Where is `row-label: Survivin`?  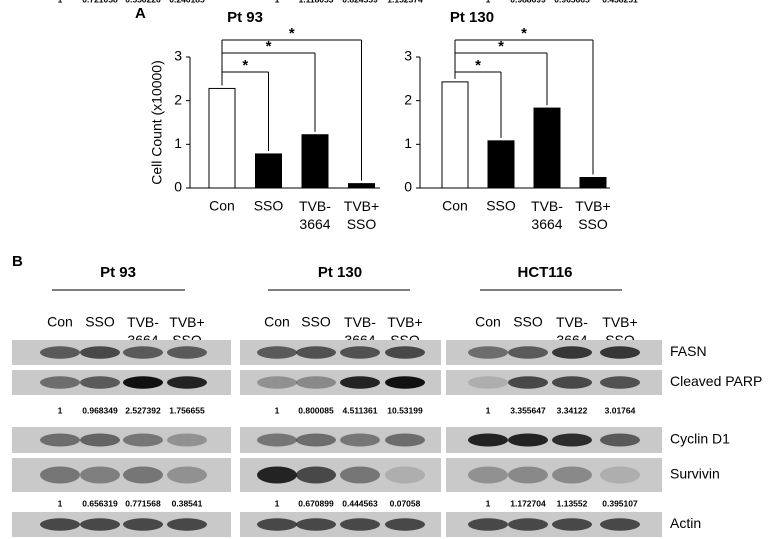
row-label: Survivin is located at coordinates (695, 474).